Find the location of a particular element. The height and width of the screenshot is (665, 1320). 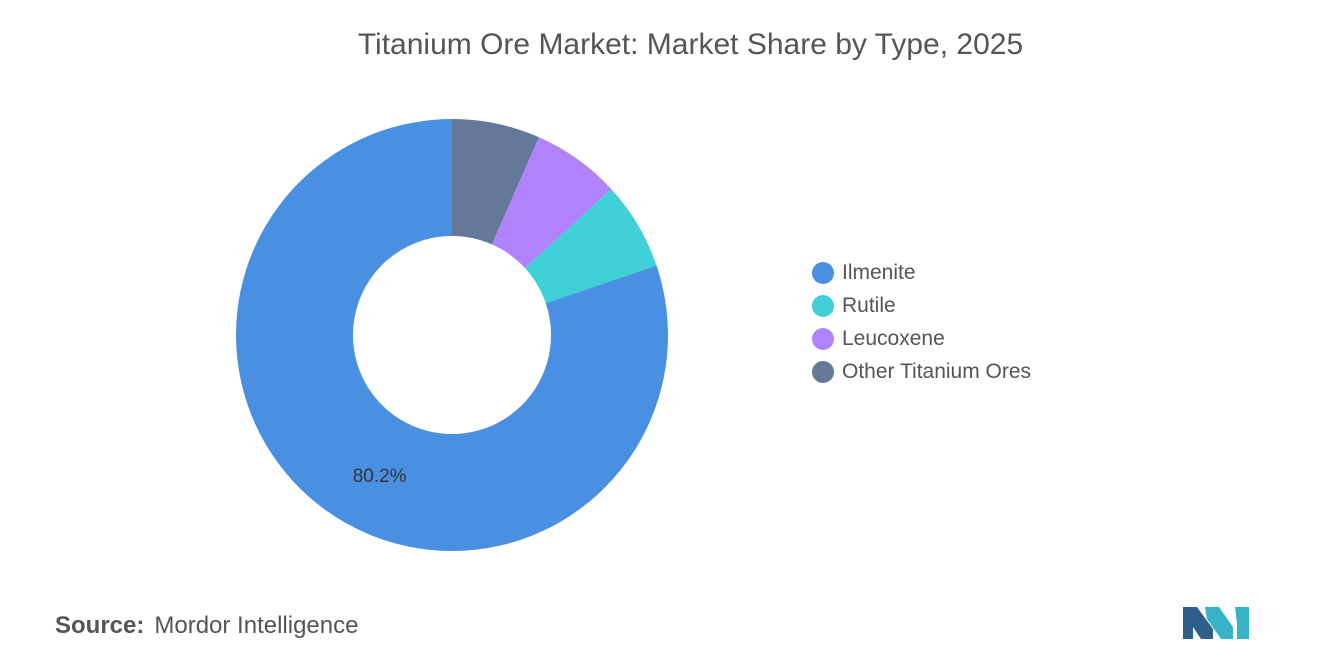

legend-item-ilmenite: Ilmenite is located at coordinates (921, 272).